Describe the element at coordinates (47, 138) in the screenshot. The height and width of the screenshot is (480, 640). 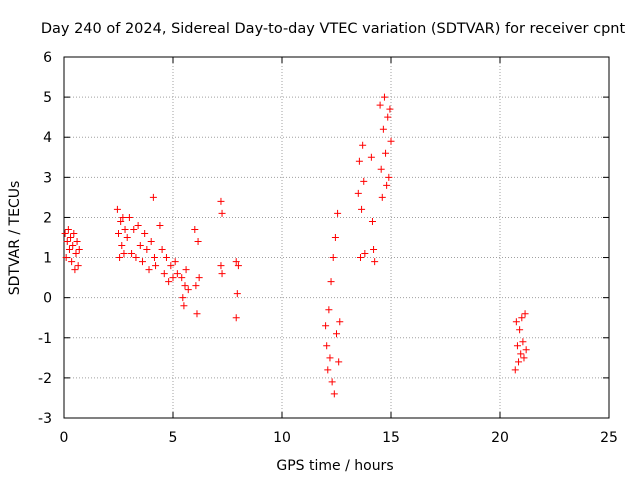
I see `y-tick-label: 4` at that location.